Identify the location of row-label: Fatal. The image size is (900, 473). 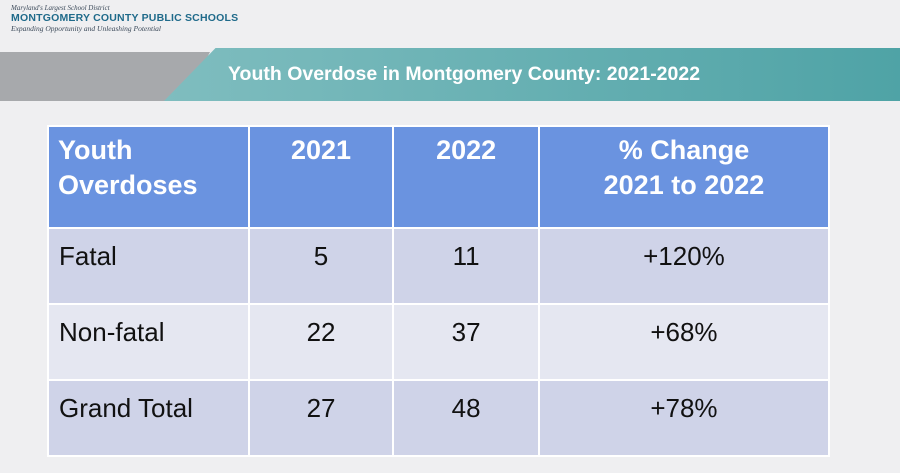
(148, 266).